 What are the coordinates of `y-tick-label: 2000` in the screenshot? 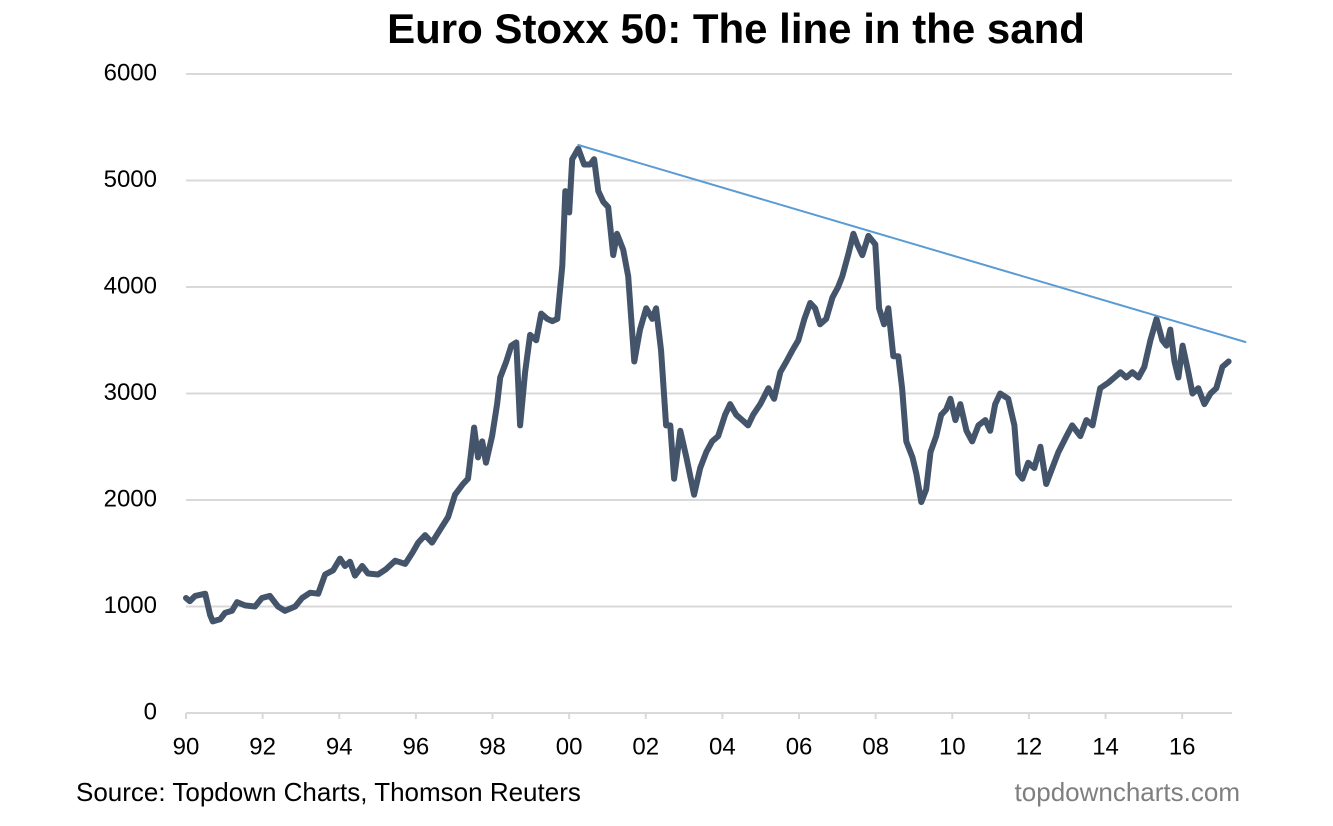 It's located at (130, 498).